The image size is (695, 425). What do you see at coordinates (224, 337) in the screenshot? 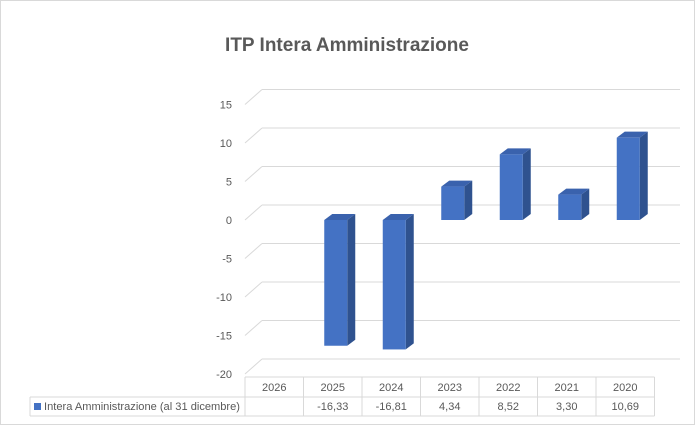
I see `y-tick-label: -15` at bounding box center [224, 337].